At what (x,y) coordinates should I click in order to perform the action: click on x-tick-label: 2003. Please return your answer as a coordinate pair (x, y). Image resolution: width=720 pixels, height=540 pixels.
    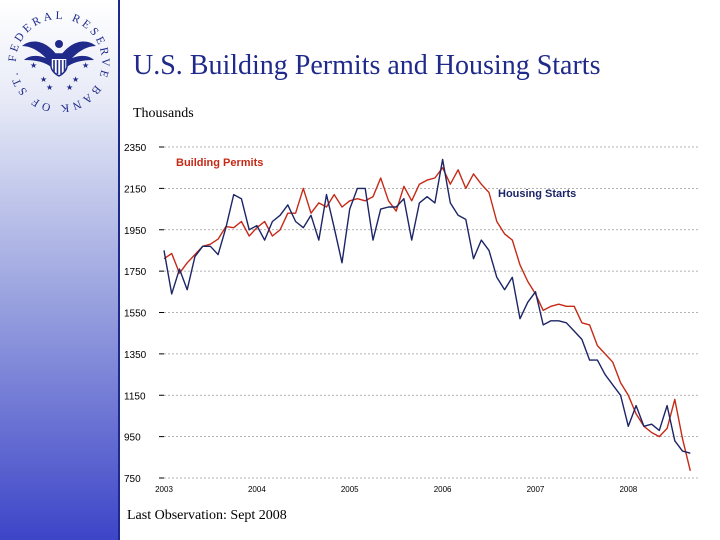
    Looking at the image, I should click on (164, 489).